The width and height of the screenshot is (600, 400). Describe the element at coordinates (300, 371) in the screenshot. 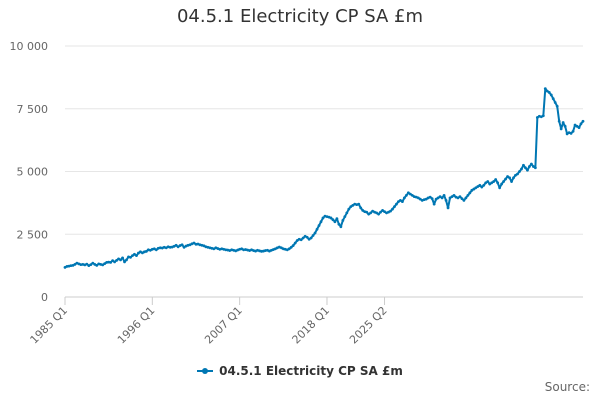

I see `legend-item: 04.5.1 Electricity CP SA £m` at that location.